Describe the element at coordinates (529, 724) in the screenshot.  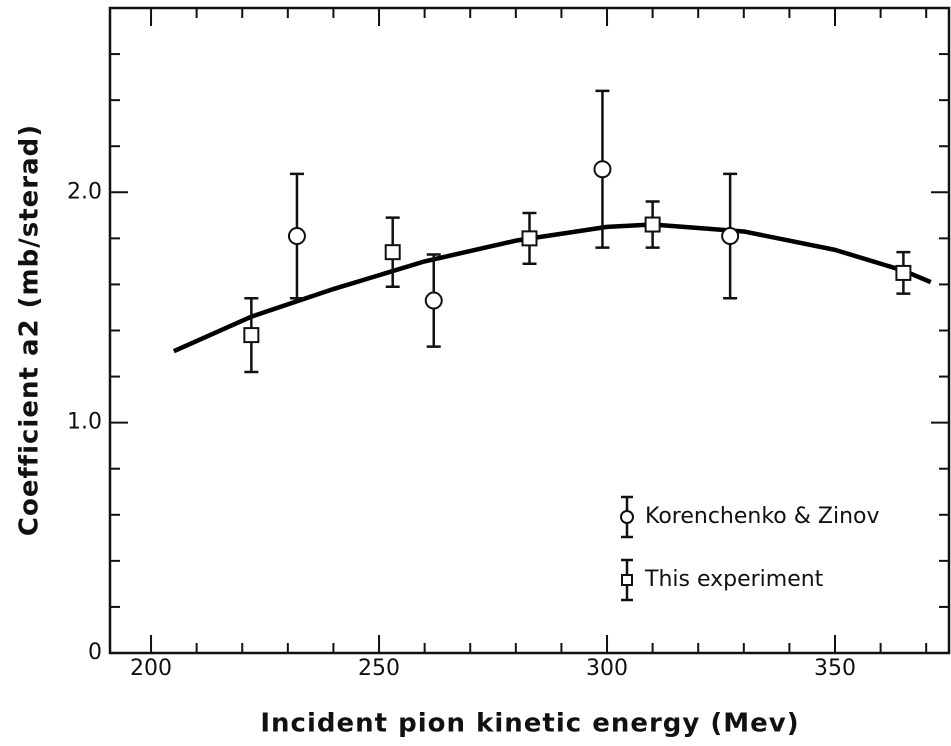
I see `x-axis-label: Incident pion kinetic energy (Mev)` at that location.